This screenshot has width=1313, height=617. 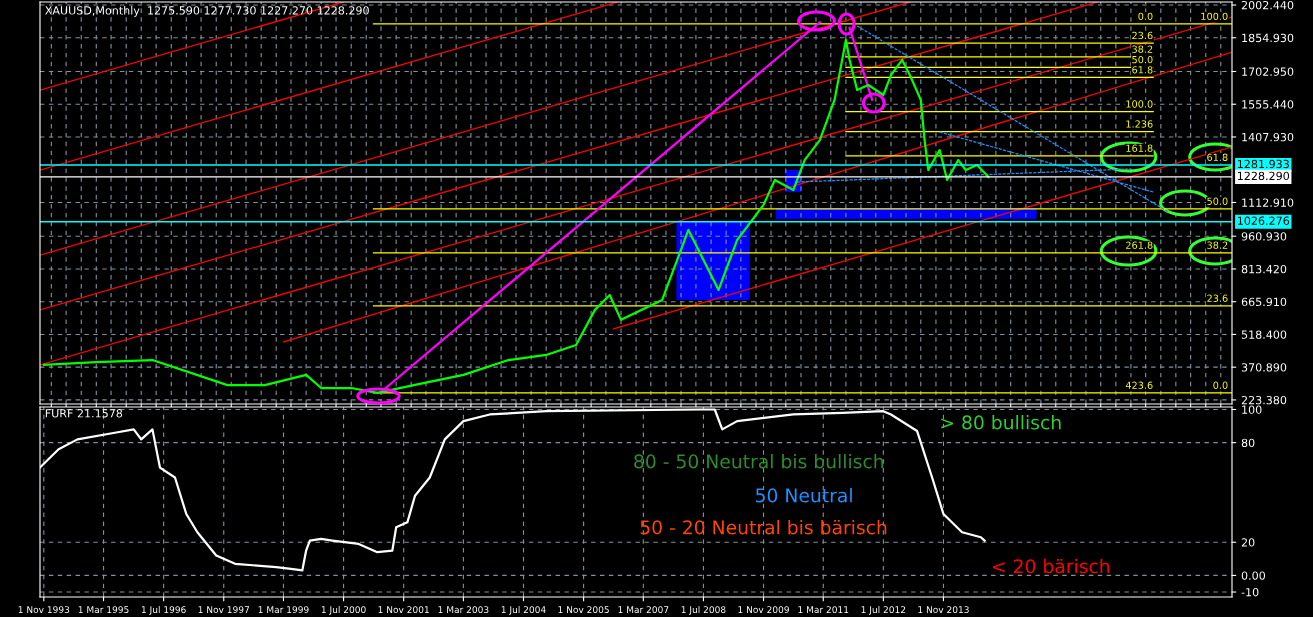 I want to click on x-tick-label: 1 Nov 1997, so click(x=224, y=610).